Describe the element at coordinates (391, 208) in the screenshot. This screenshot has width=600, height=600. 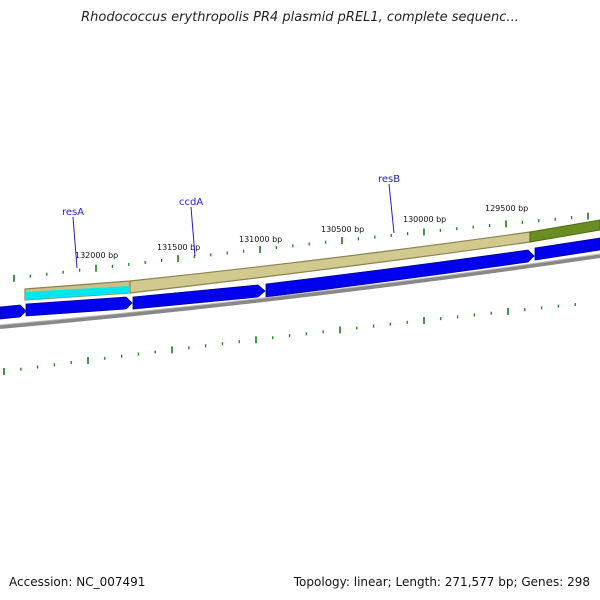
I see `leader-resB` at that location.